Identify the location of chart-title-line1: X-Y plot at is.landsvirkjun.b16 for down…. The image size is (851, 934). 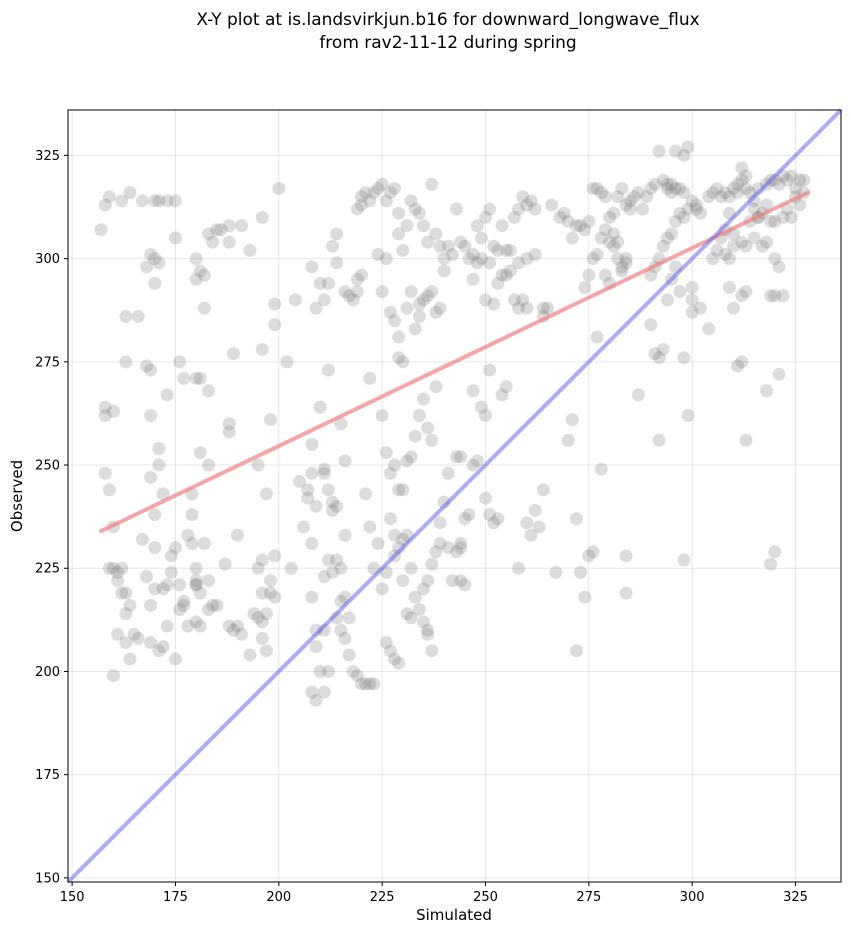
(447, 20).